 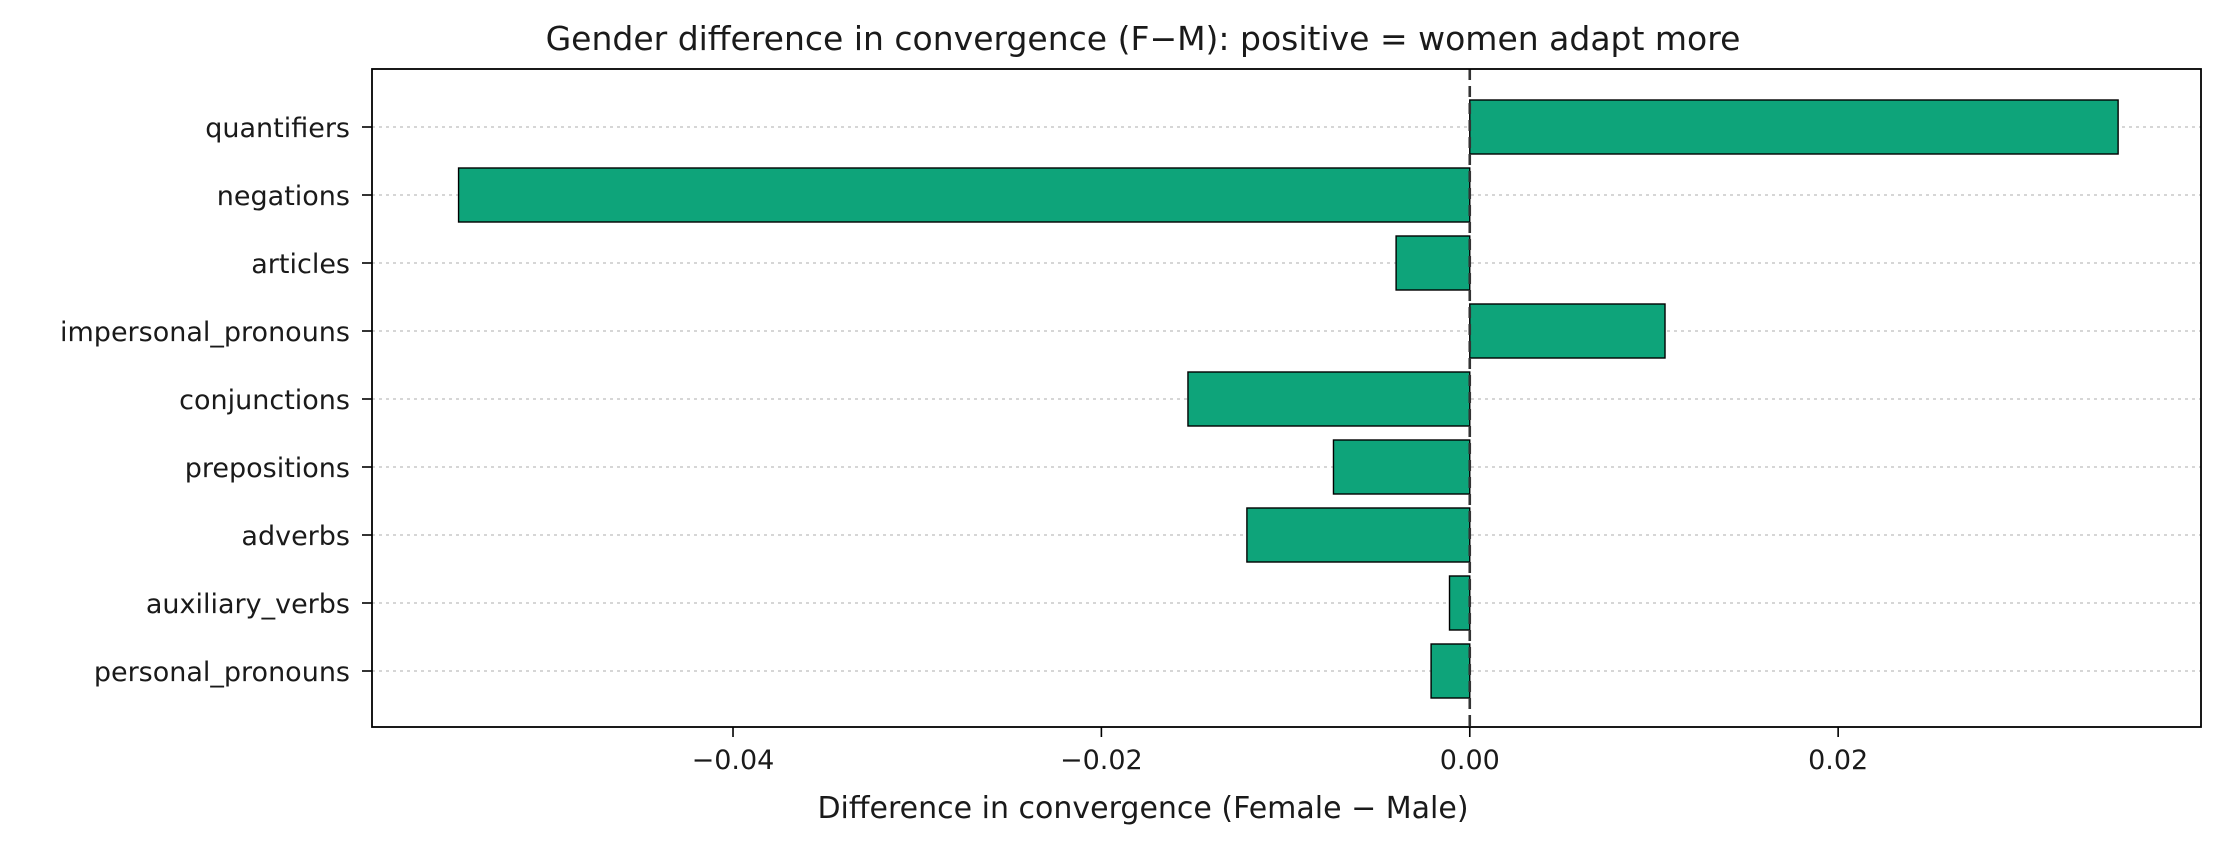 What do you see at coordinates (1450, 671) in the screenshot?
I see `bar-personal_pronouns` at bounding box center [1450, 671].